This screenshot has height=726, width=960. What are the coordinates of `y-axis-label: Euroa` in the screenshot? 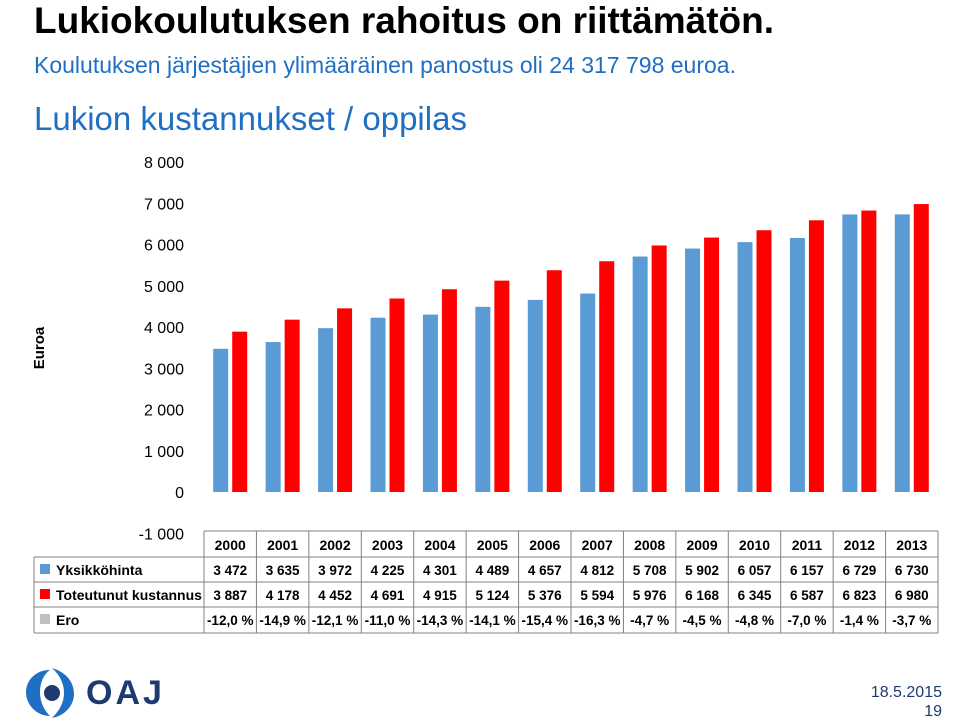 It's located at (39, 347).